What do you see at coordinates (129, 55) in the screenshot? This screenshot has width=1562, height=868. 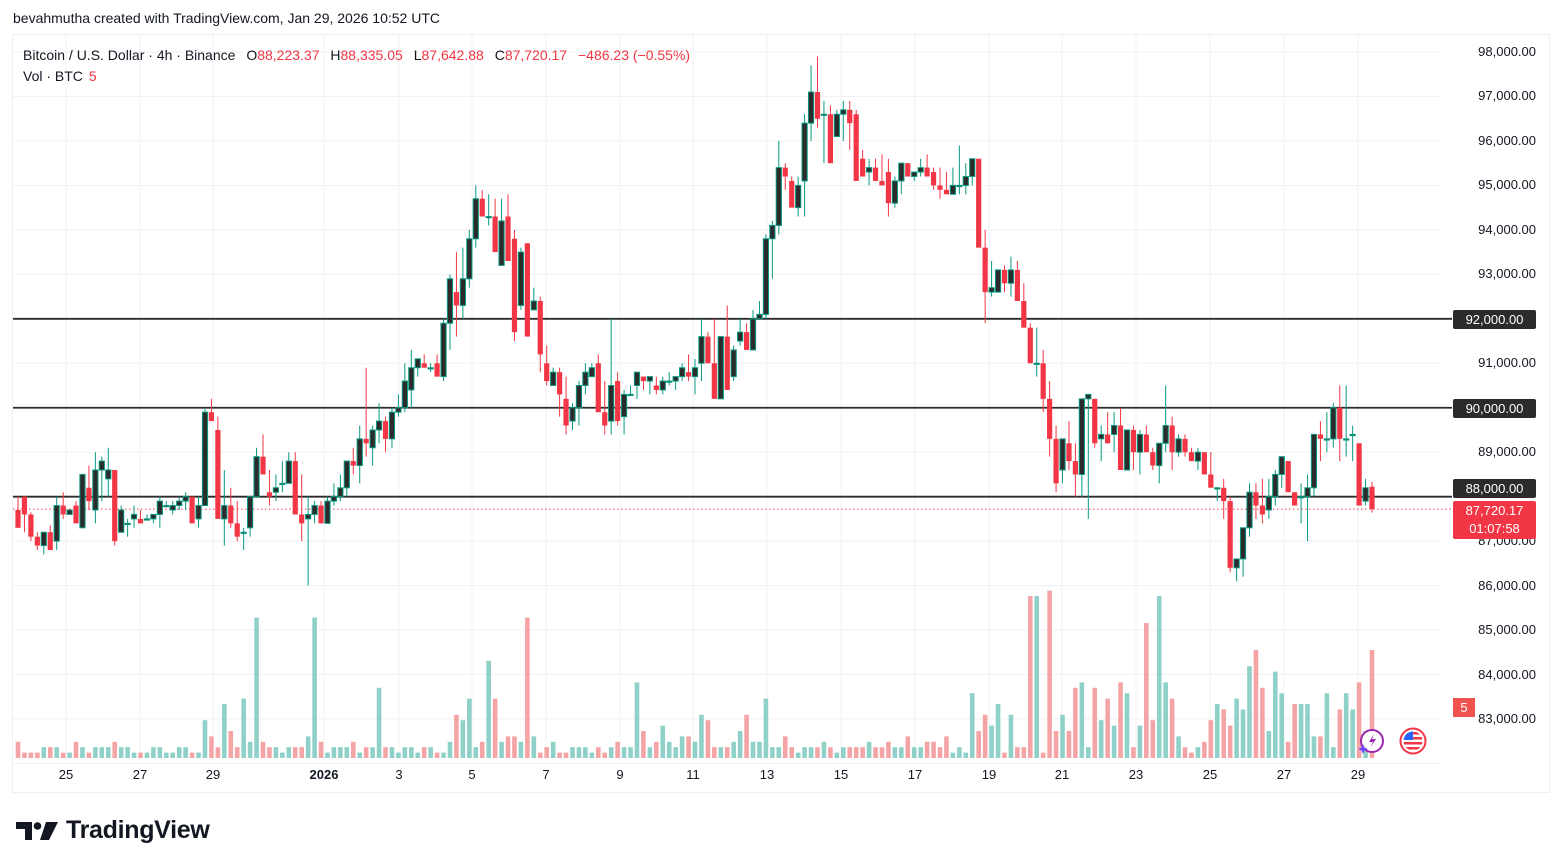 I see `symbol-label: Bitcoin / U.S. Dollar · 4h · Binance` at bounding box center [129, 55].